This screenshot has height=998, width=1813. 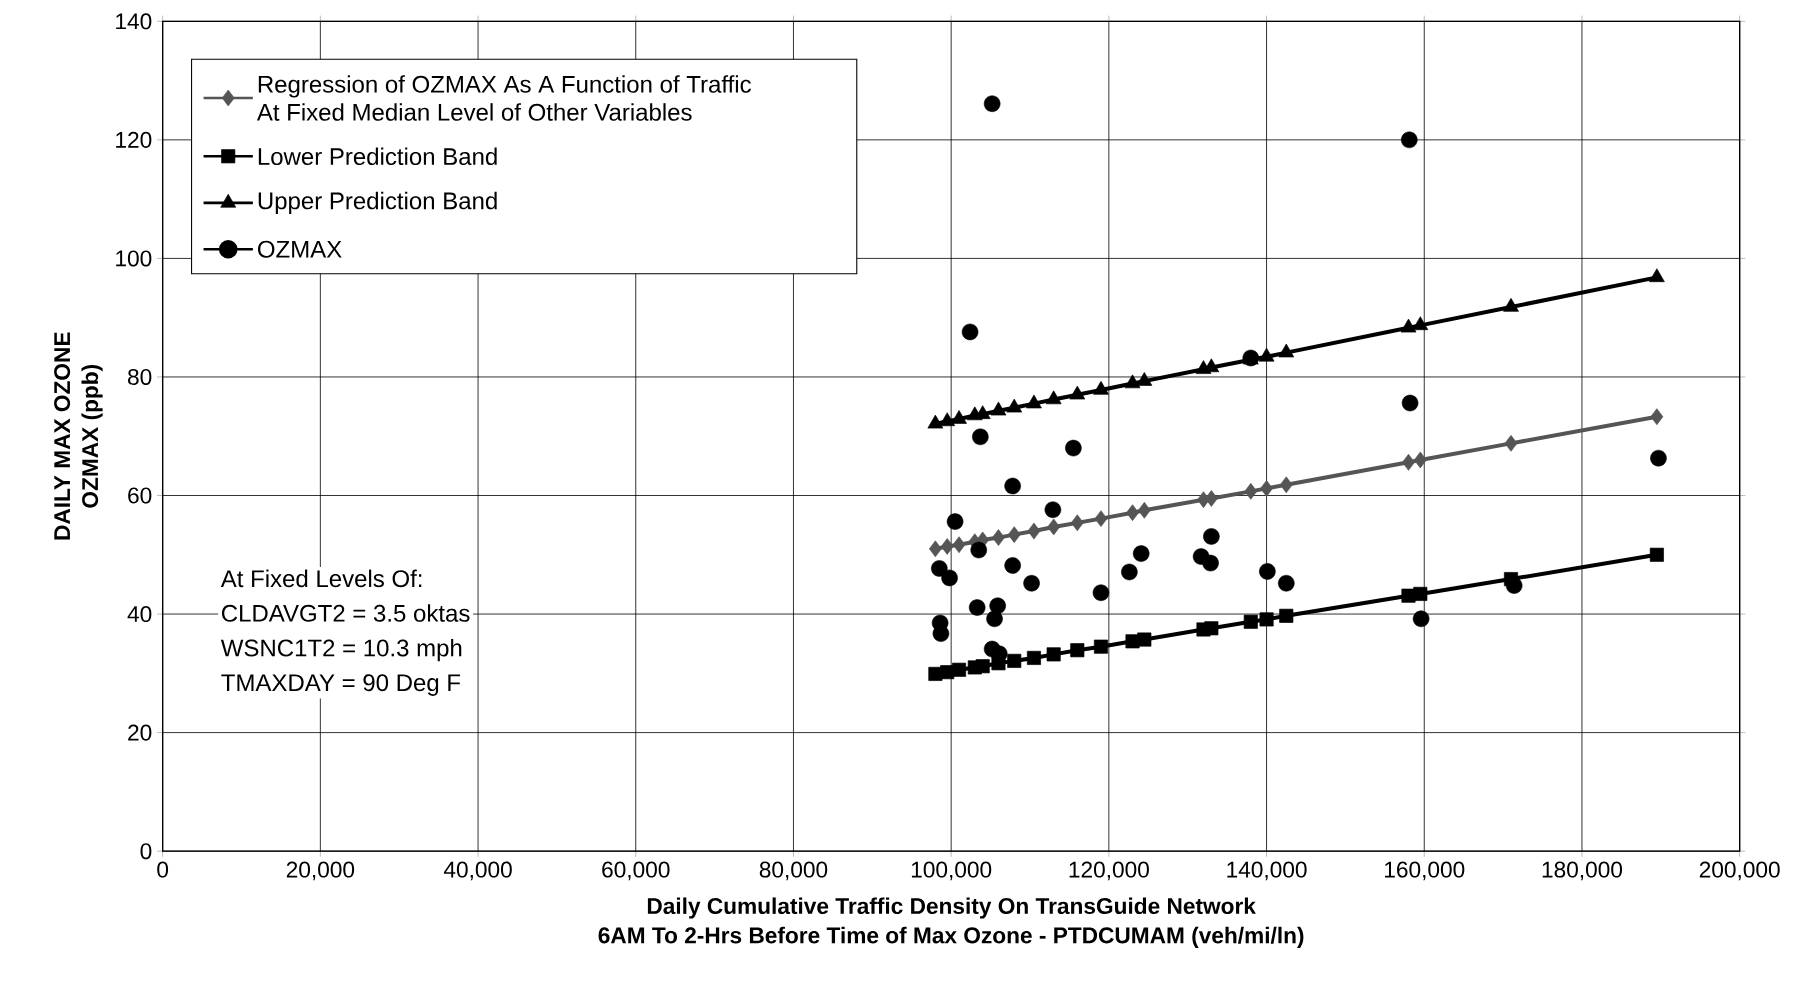 I want to click on x-tick-label: 160,000, so click(x=1425, y=871).